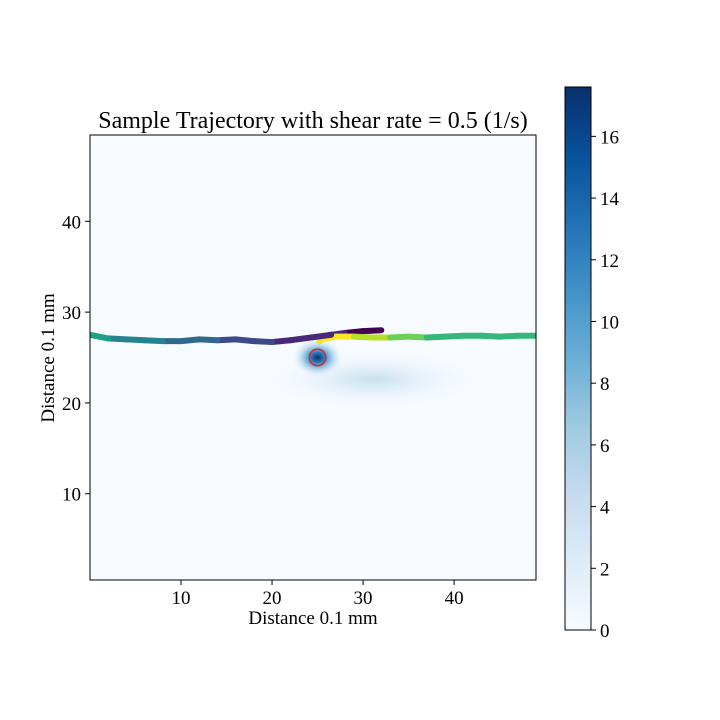 The height and width of the screenshot is (720, 720). What do you see at coordinates (313, 618) in the screenshot?
I see `x-axis-label: Distance 0.1 mm` at bounding box center [313, 618].